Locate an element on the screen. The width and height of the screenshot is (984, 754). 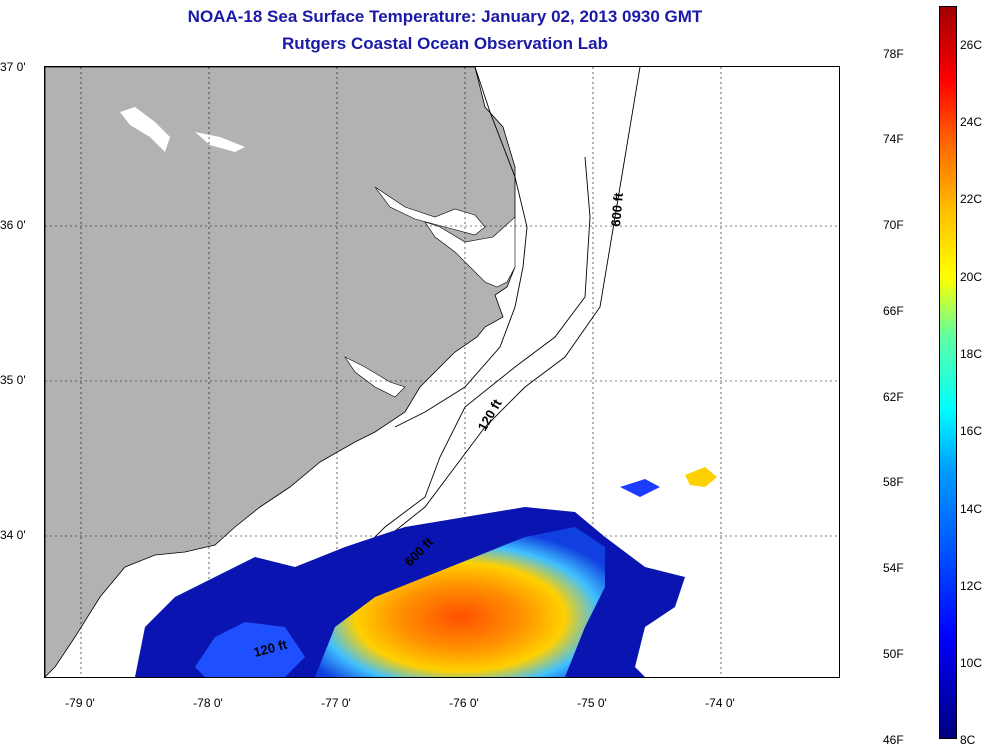
colorbar-c-22: 22C is located at coordinates (971, 199).